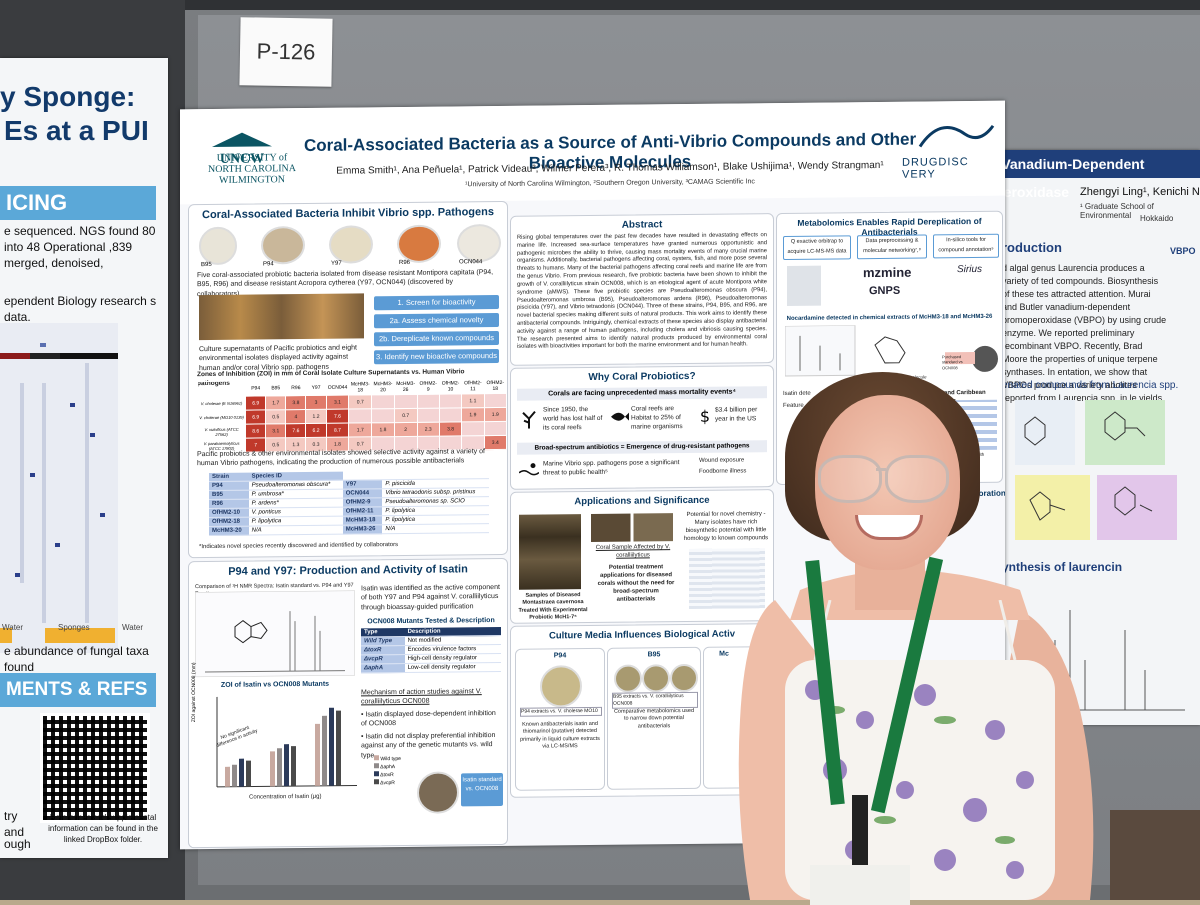 Image resolution: width=1200 pixels, height=905 pixels. I want to click on right-subheading-1: enated compounds from Laurencia spp., so click(1090, 385).